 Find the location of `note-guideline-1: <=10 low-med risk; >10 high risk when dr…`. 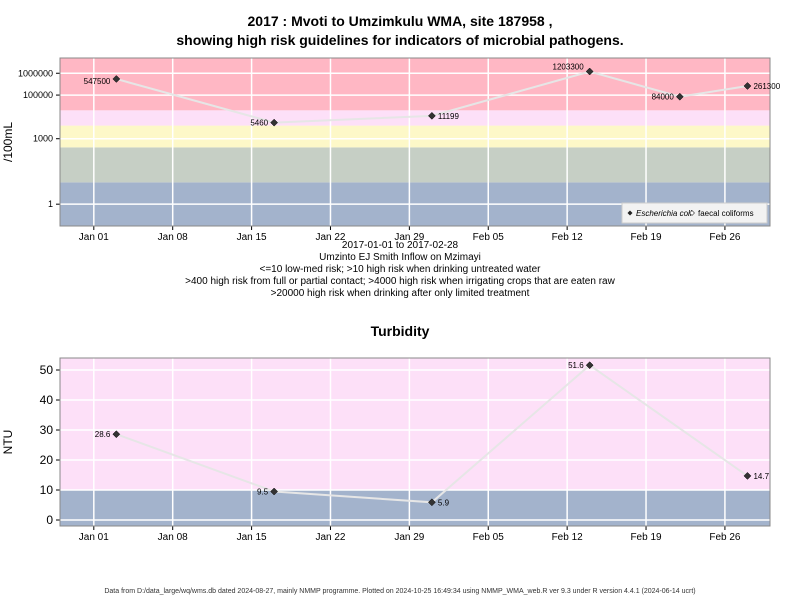

note-guideline-1: <=10 low-med risk; >10 high risk when dr… is located at coordinates (400, 269).